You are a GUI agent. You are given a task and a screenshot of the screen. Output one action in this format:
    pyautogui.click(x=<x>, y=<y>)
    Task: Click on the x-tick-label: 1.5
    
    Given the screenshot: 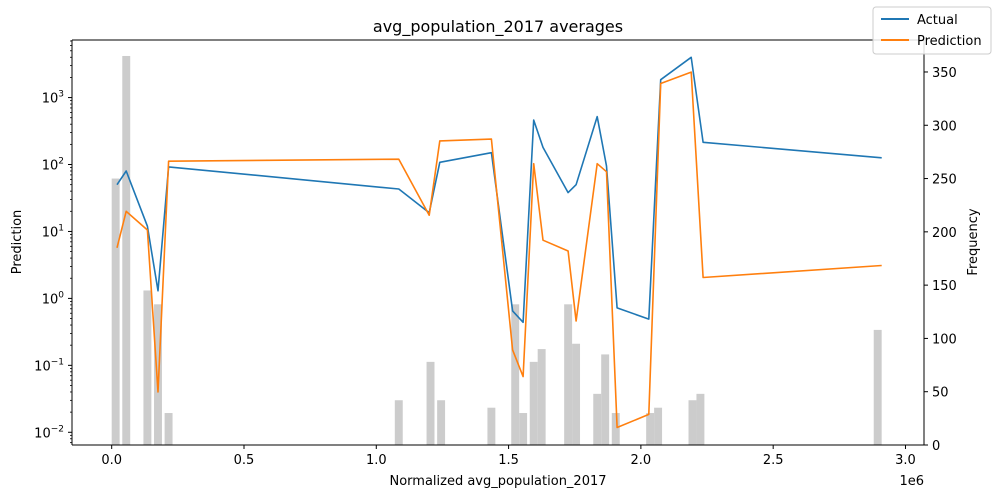 What is the action you would take?
    pyautogui.click(x=508, y=460)
    